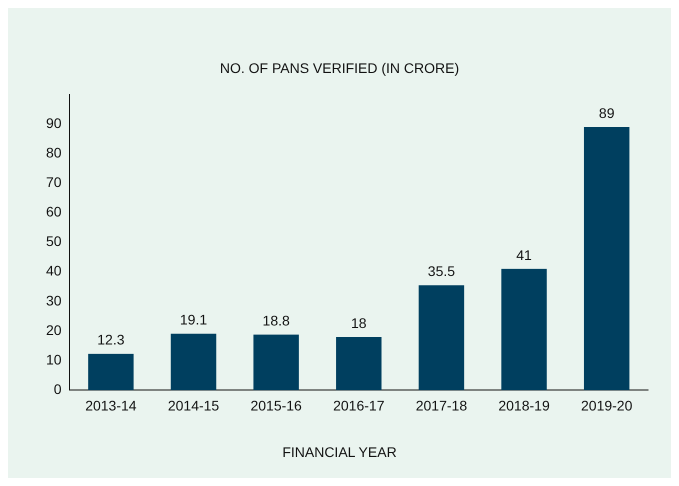  I want to click on data-label: 18.8, so click(276, 320).